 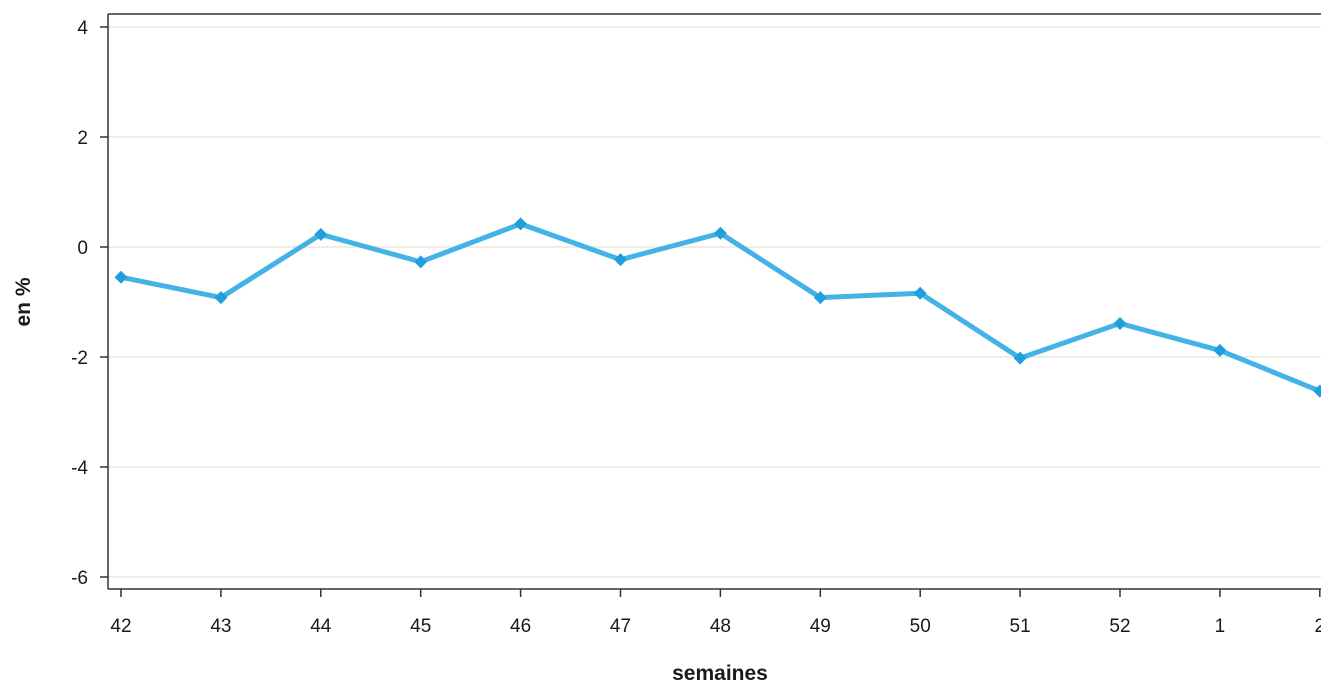 What do you see at coordinates (720, 626) in the screenshot?
I see `x-tick-label: 48` at bounding box center [720, 626].